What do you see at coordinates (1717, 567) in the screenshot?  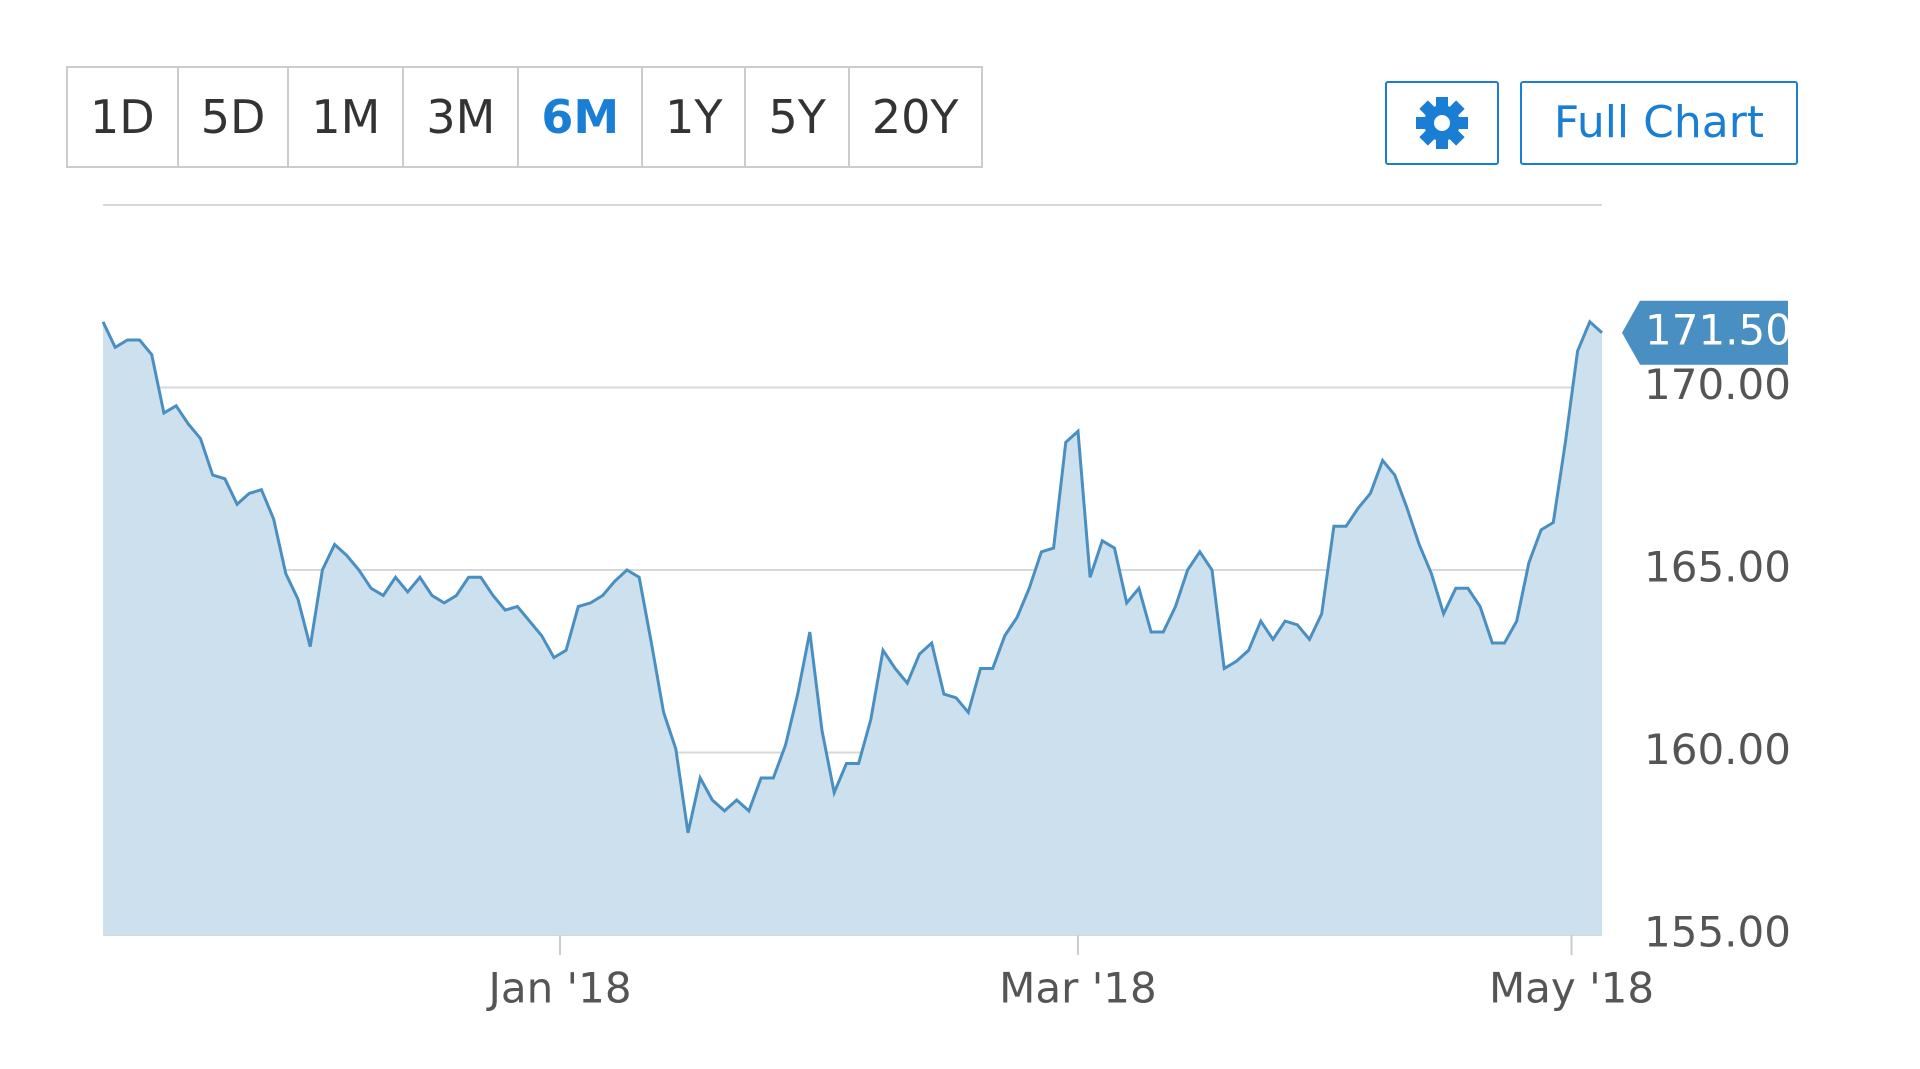 I see `y-tick-label: 165.00` at bounding box center [1717, 567].